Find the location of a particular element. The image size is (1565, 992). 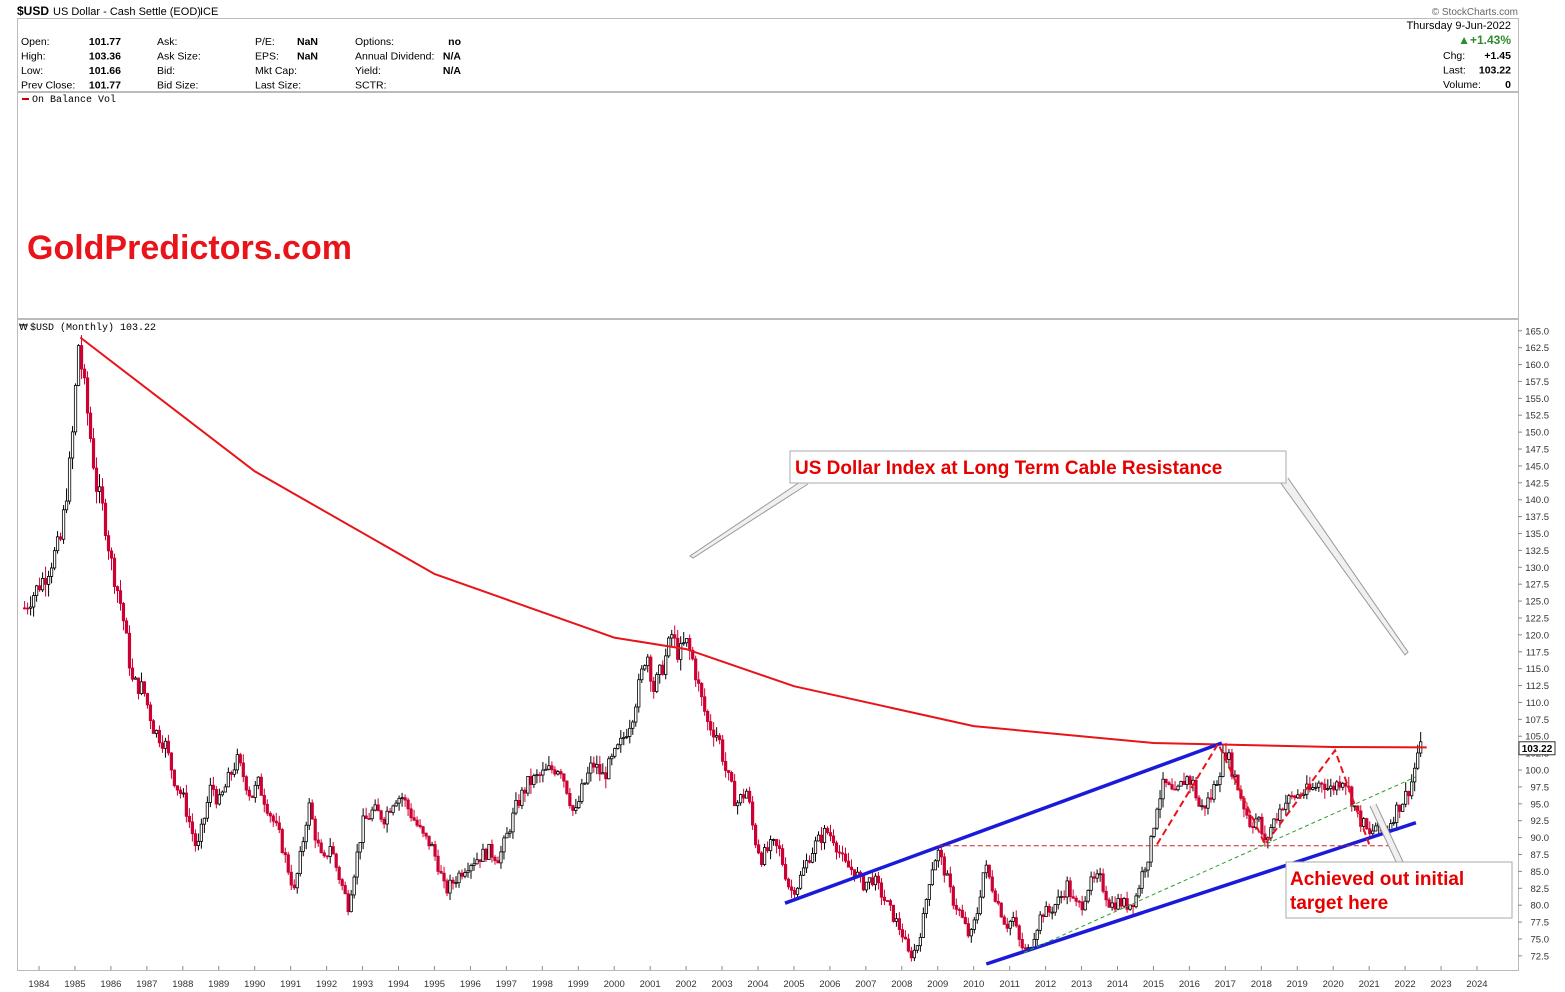

x-tick-label: 1997 is located at coordinates (506, 984).